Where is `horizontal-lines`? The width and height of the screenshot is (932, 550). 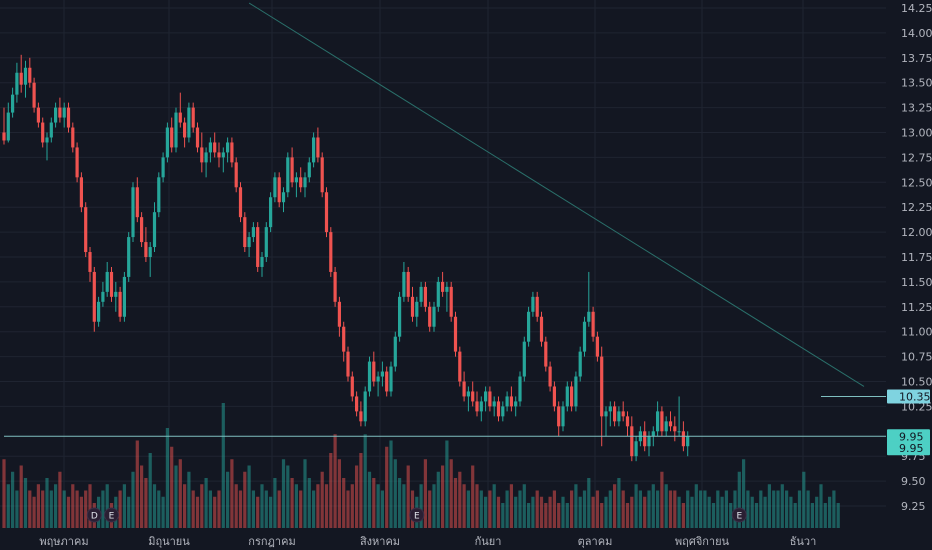 horizontal-lines is located at coordinates (445, 416).